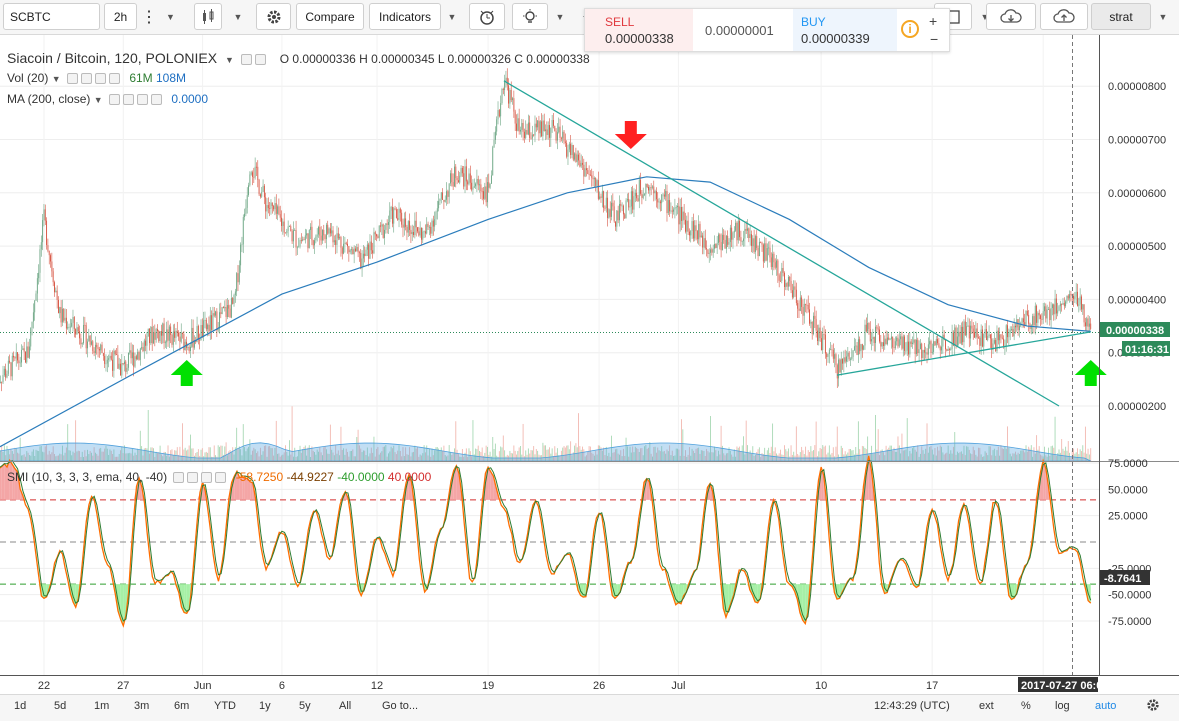  Describe the element at coordinates (86, 78) in the screenshot. I see `volume-settings-icon` at that location.